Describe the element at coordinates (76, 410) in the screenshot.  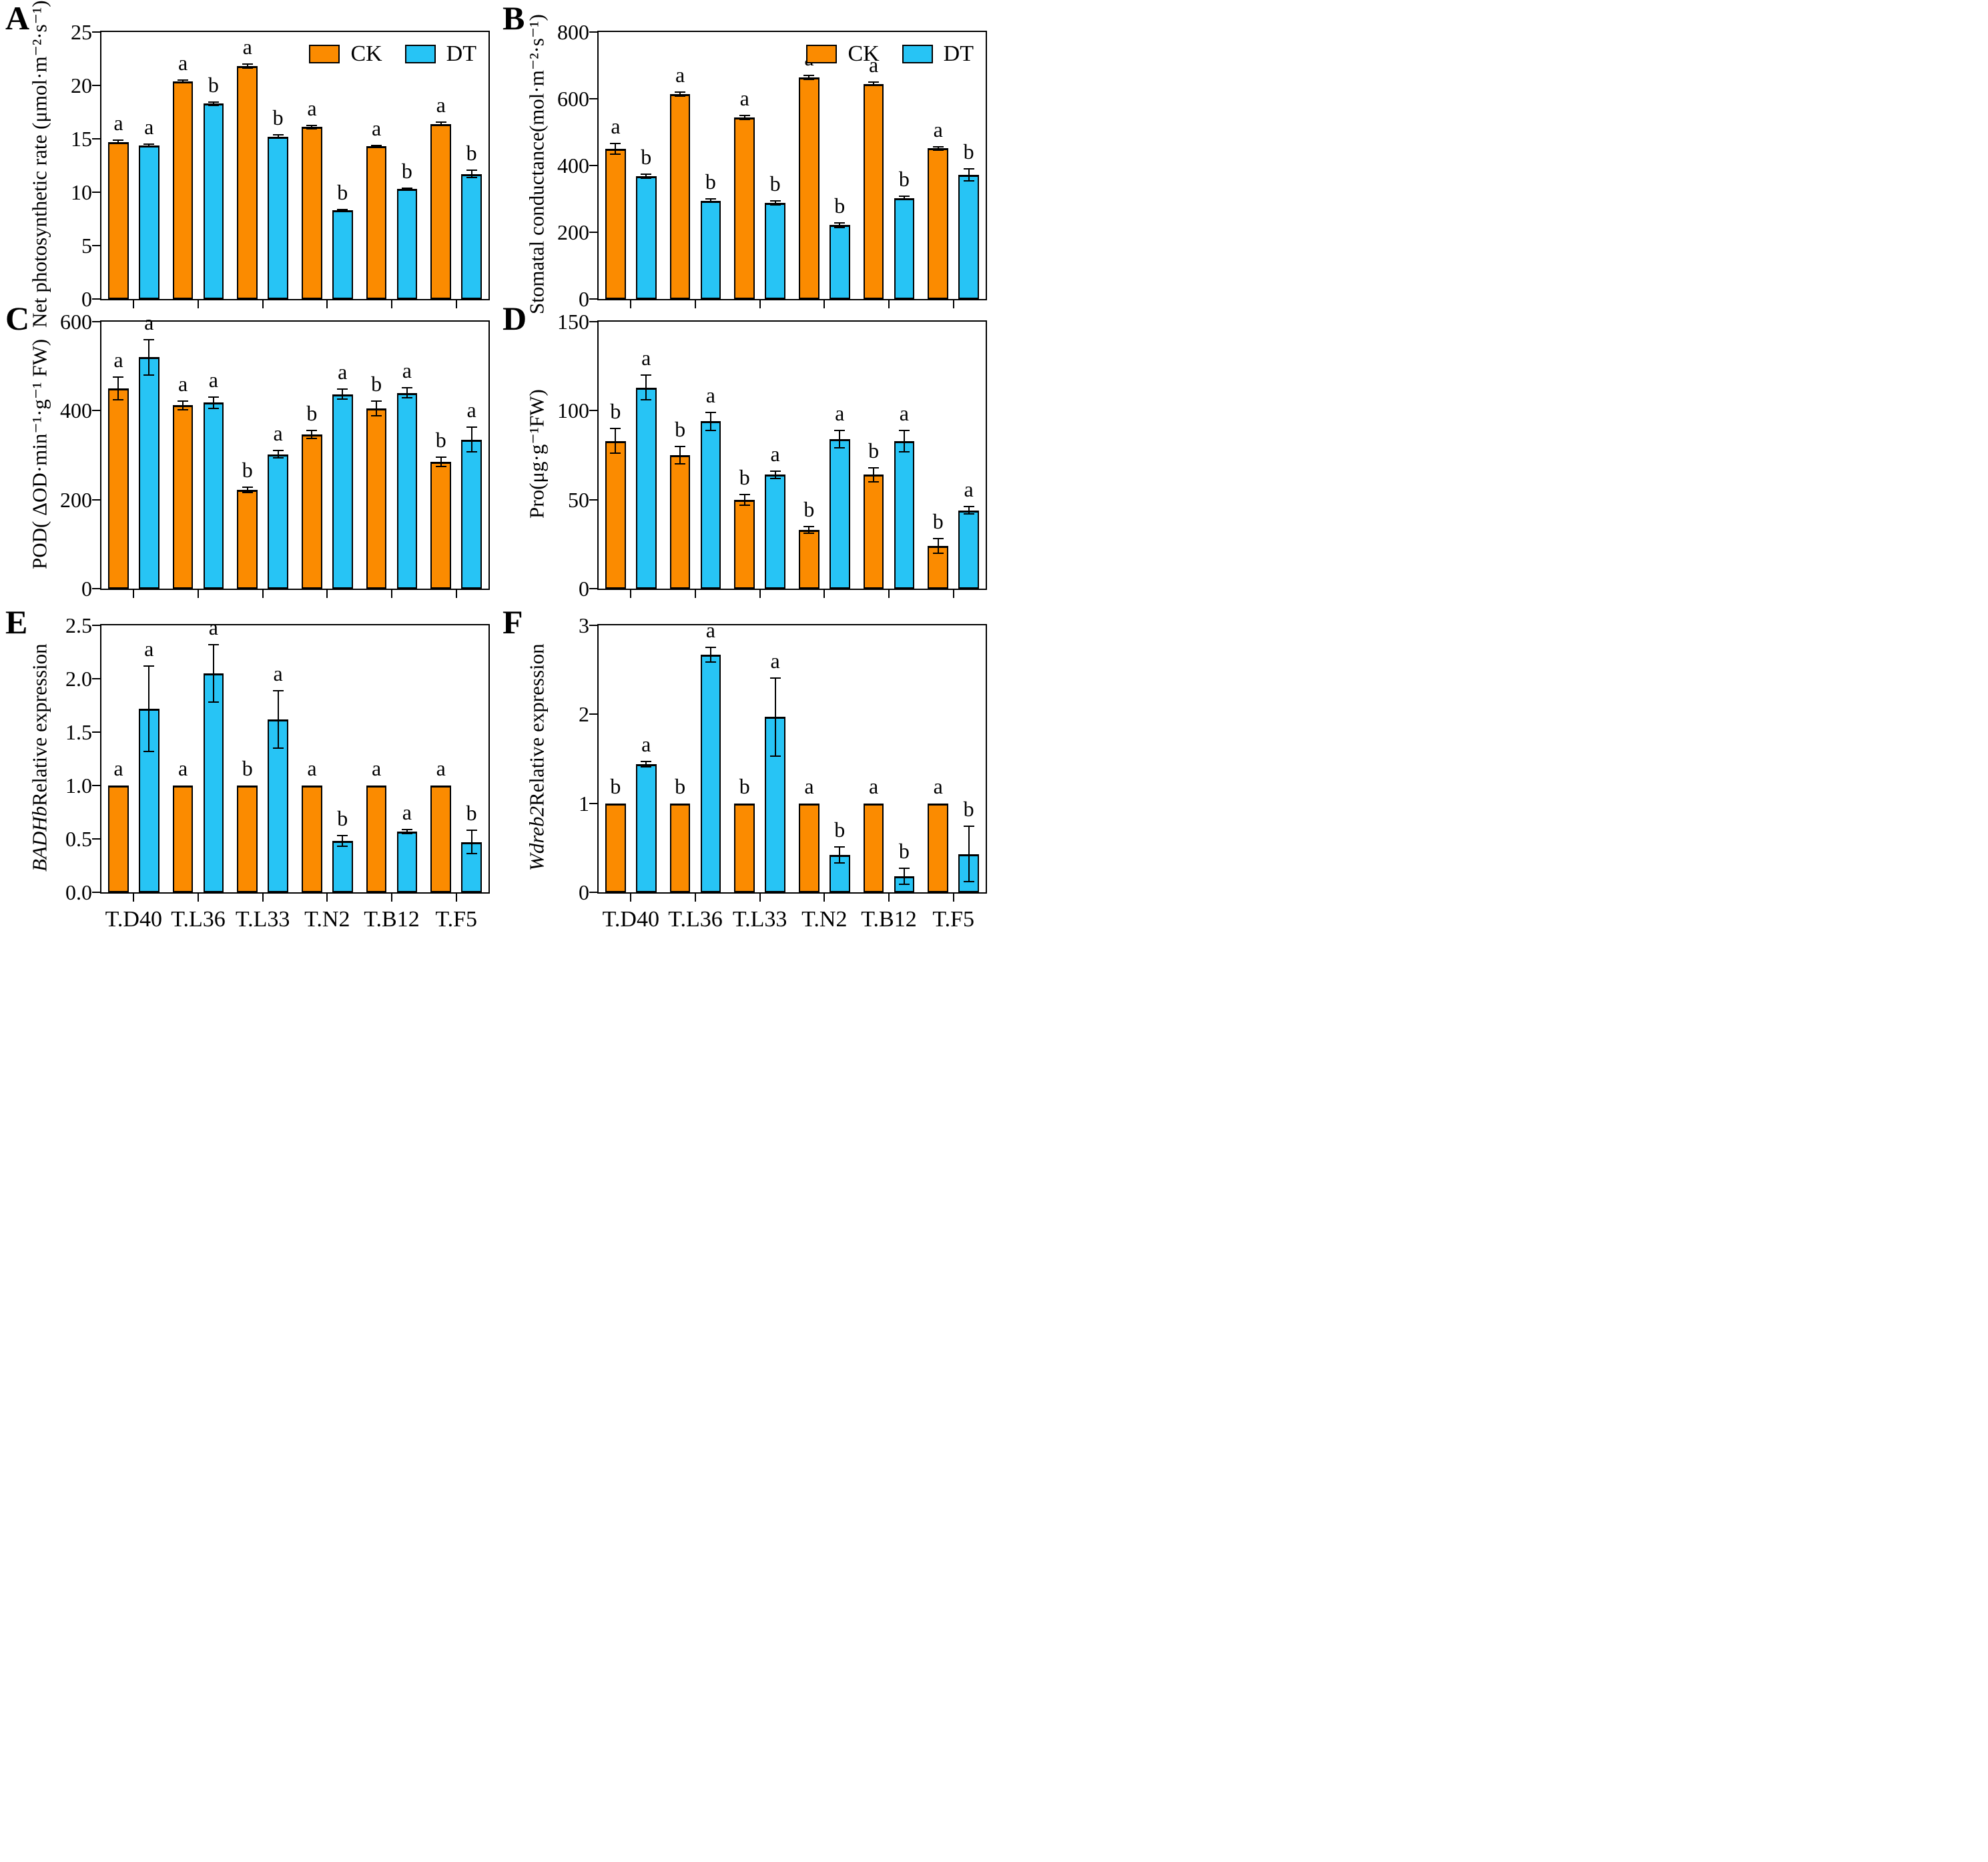
I see `y-tick-label: 400` at that location.